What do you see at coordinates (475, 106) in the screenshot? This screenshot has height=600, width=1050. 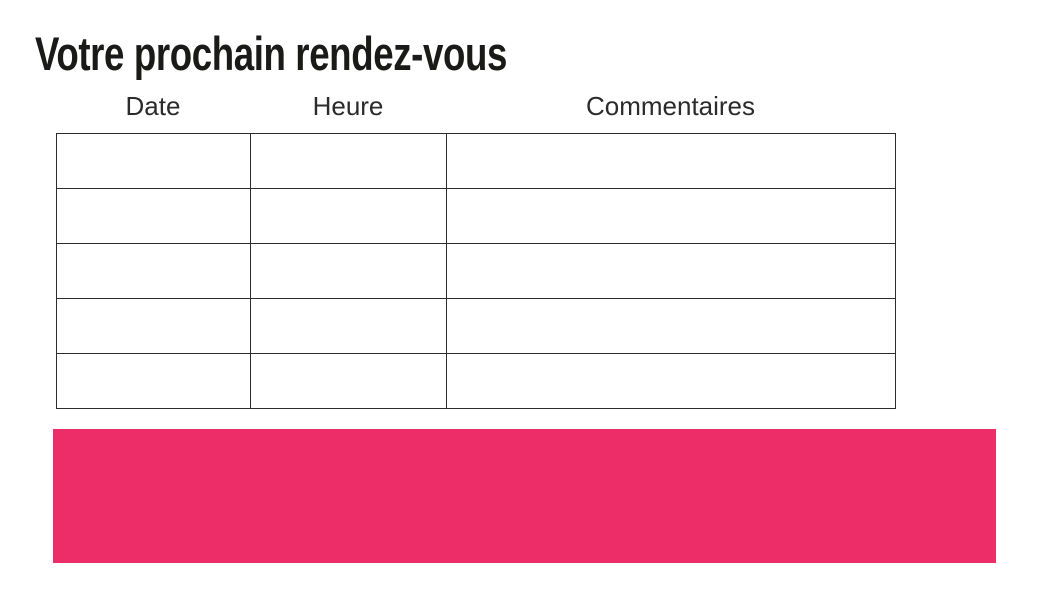 I see `table-column-headers: Date Heure Commentaires` at bounding box center [475, 106].